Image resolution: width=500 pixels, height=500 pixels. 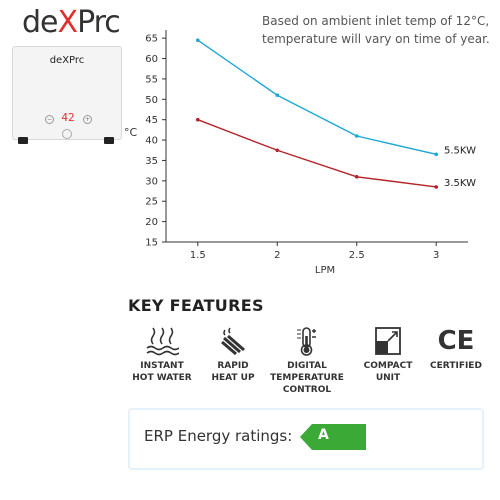 I want to click on x-tick-label: 1.5, so click(x=198, y=255).